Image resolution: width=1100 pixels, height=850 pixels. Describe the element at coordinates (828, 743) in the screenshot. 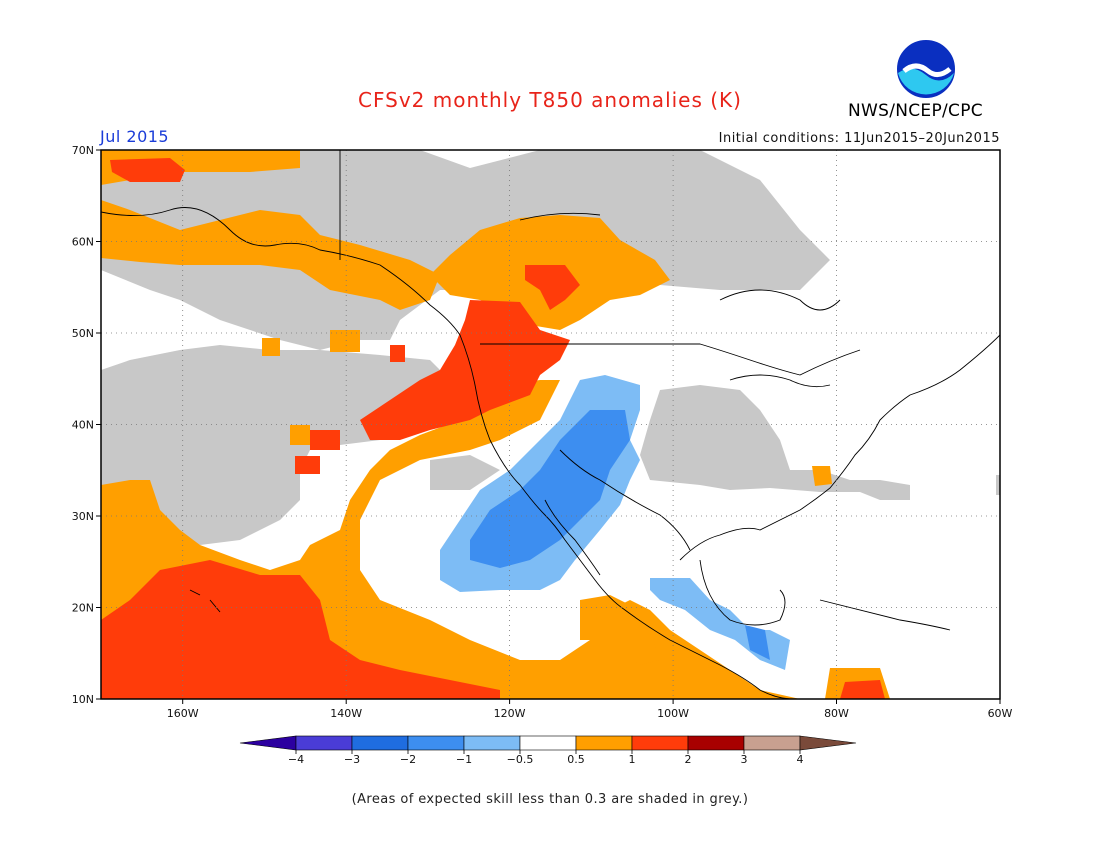

I see `colorbar-arrow-right` at that location.